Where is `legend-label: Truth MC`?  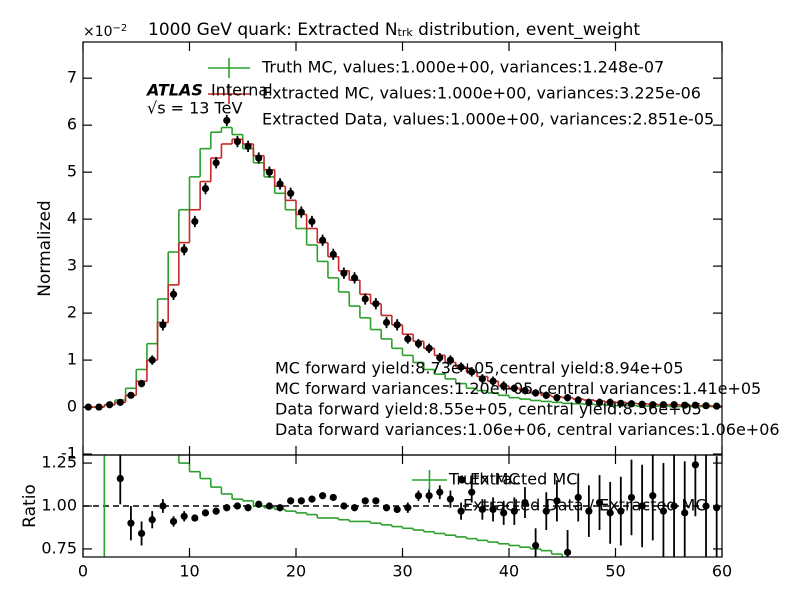 legend-label: Truth MC is located at coordinates (484, 479).